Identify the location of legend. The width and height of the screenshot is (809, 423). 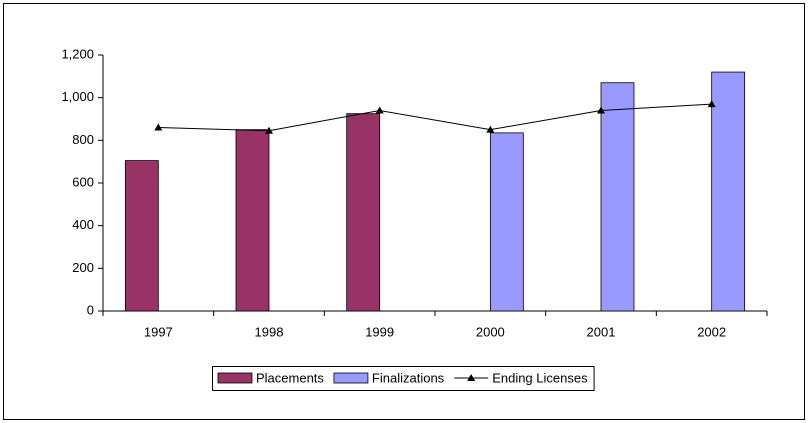
(403, 378).